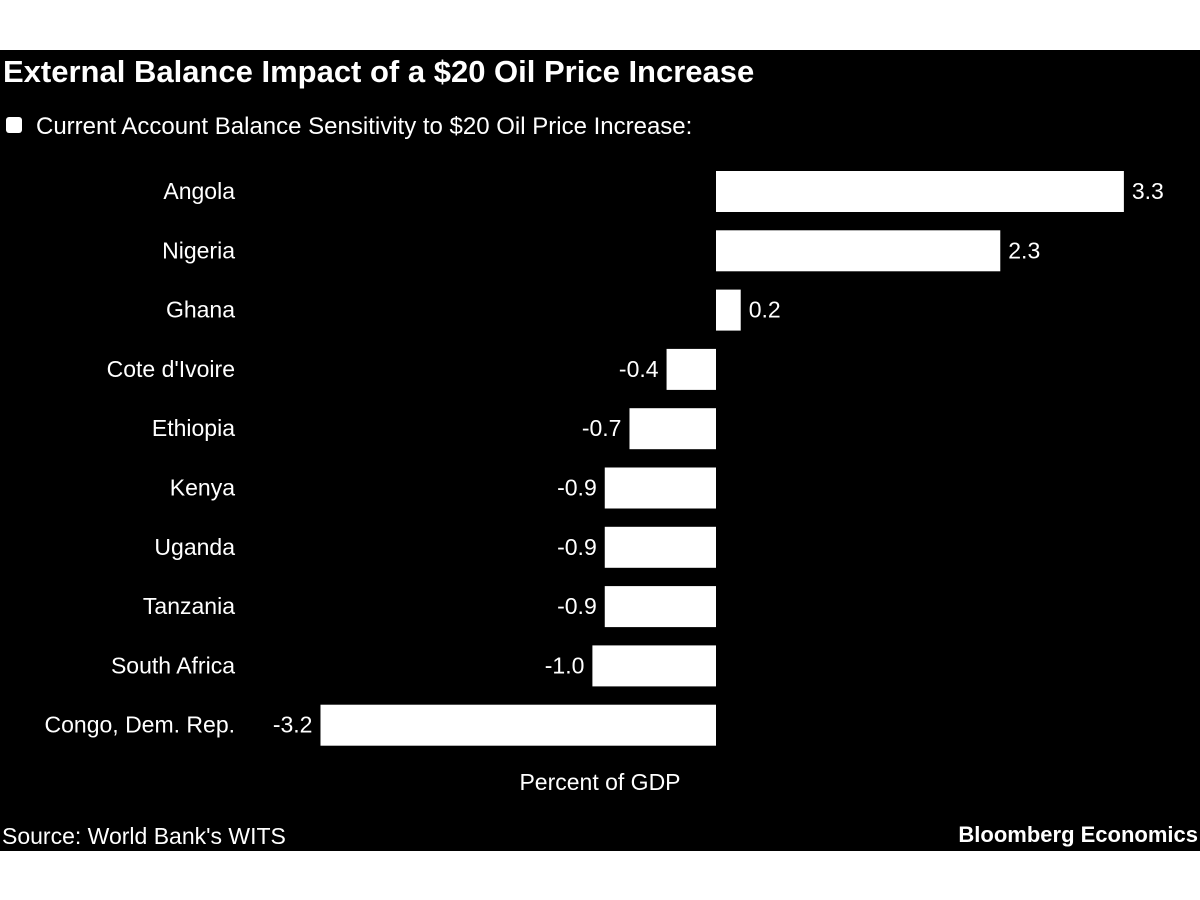 This screenshot has height=900, width=1200. What do you see at coordinates (173, 665) in the screenshot?
I see `category-label: South Africa` at bounding box center [173, 665].